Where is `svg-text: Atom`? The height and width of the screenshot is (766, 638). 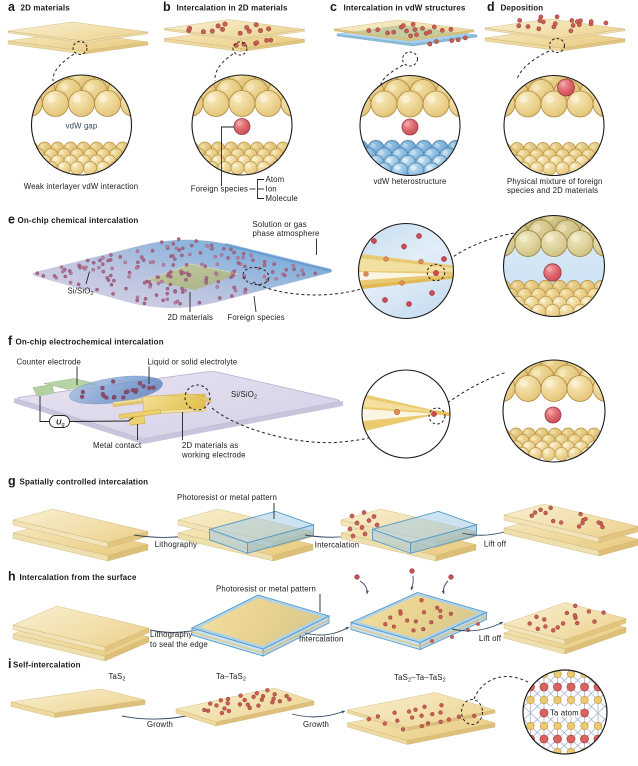 svg-text: Atom is located at coordinates (275, 179).